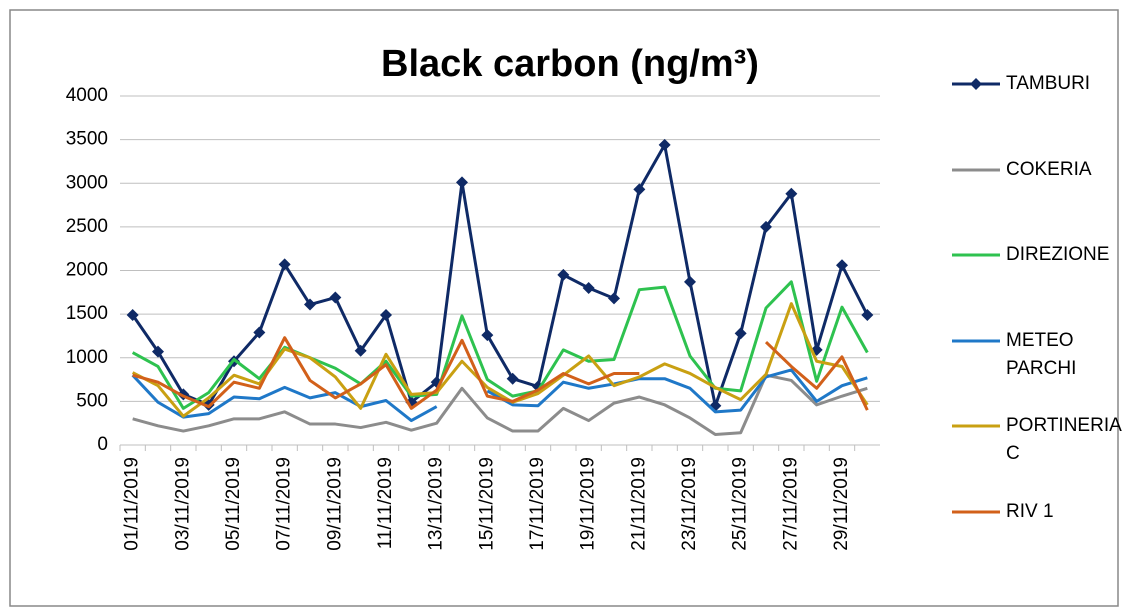  I want to click on x-tick-label: 29/11/2019, so click(841, 504).